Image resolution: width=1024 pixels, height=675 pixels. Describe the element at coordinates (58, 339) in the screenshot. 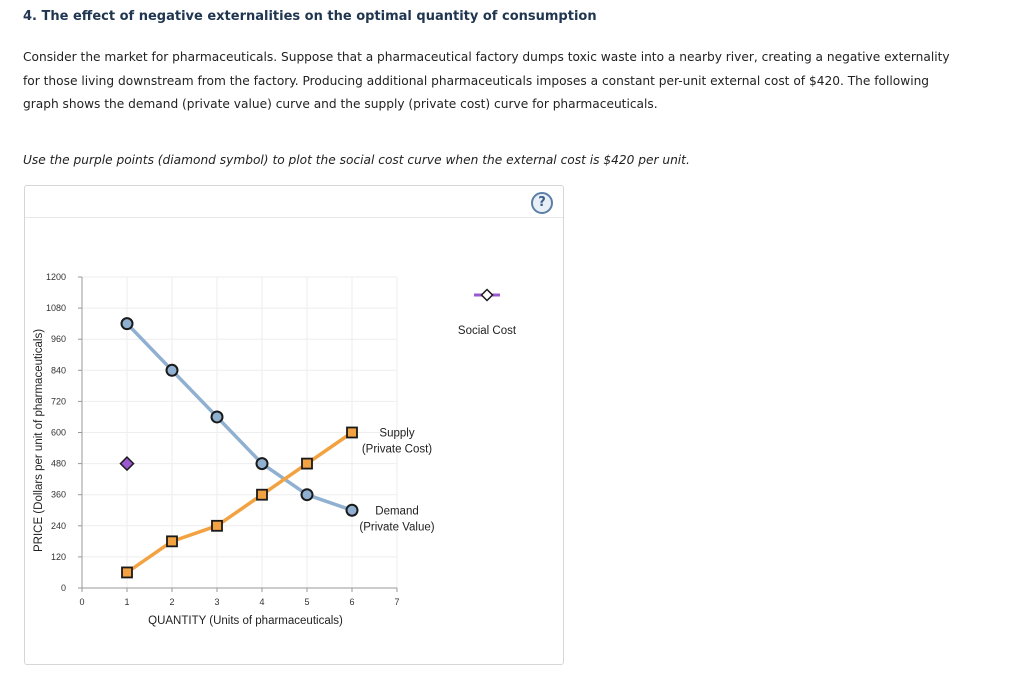

I see `y-tick-label: 960` at that location.